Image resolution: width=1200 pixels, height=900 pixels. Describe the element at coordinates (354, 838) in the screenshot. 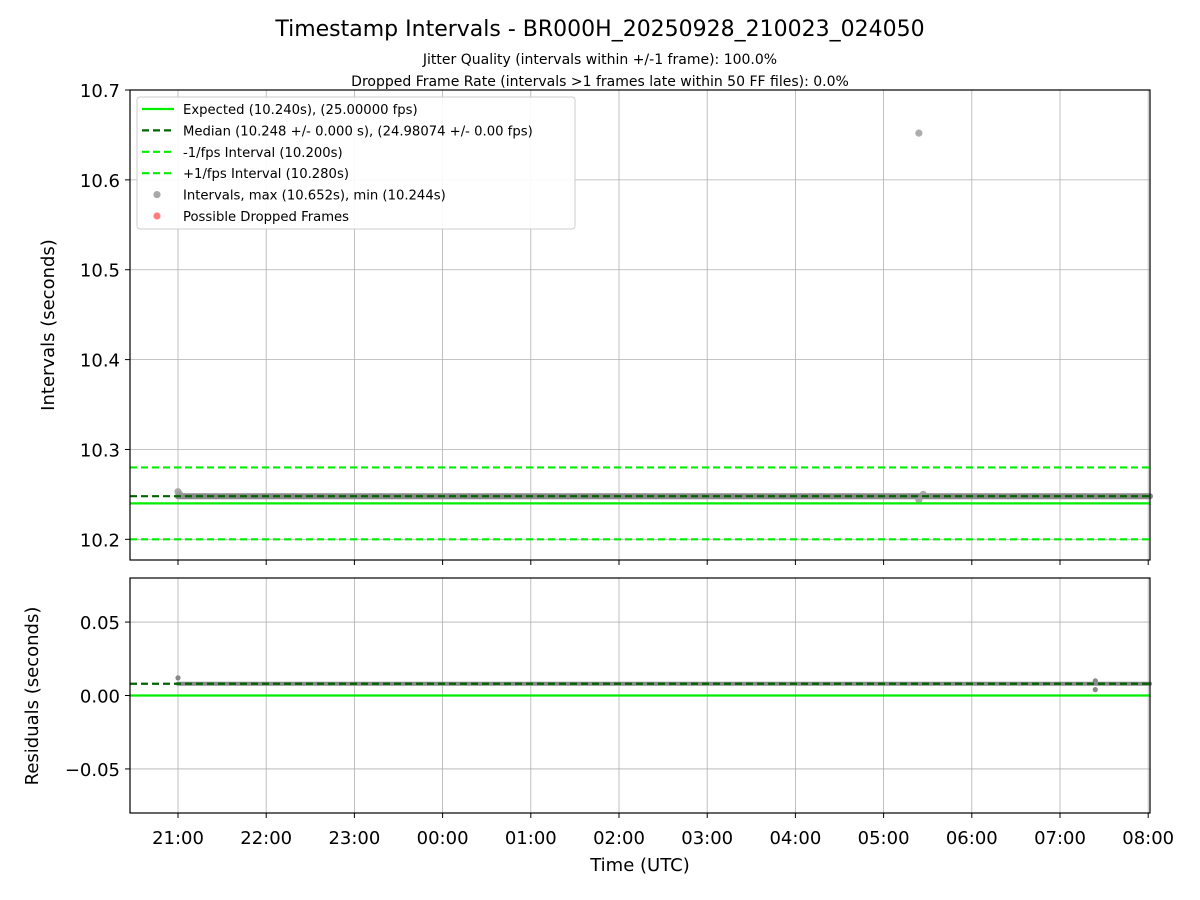

I see `x-tick-label: 23:00` at that location.